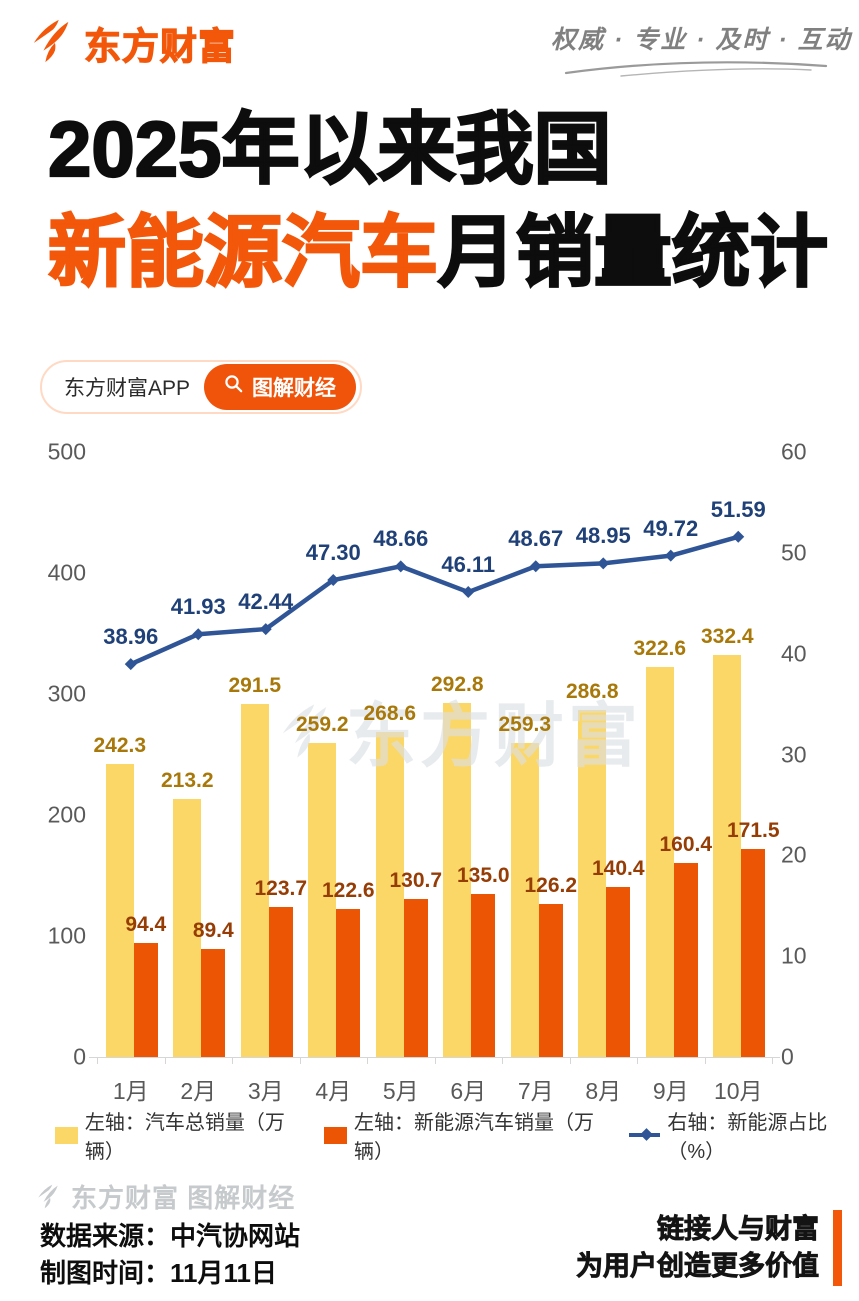 The width and height of the screenshot is (859, 1301). Describe the element at coordinates (474, 1137) in the screenshot. I see `legend-label-nev-sales: 左轴：新能源汽车销量（万辆）` at that location.